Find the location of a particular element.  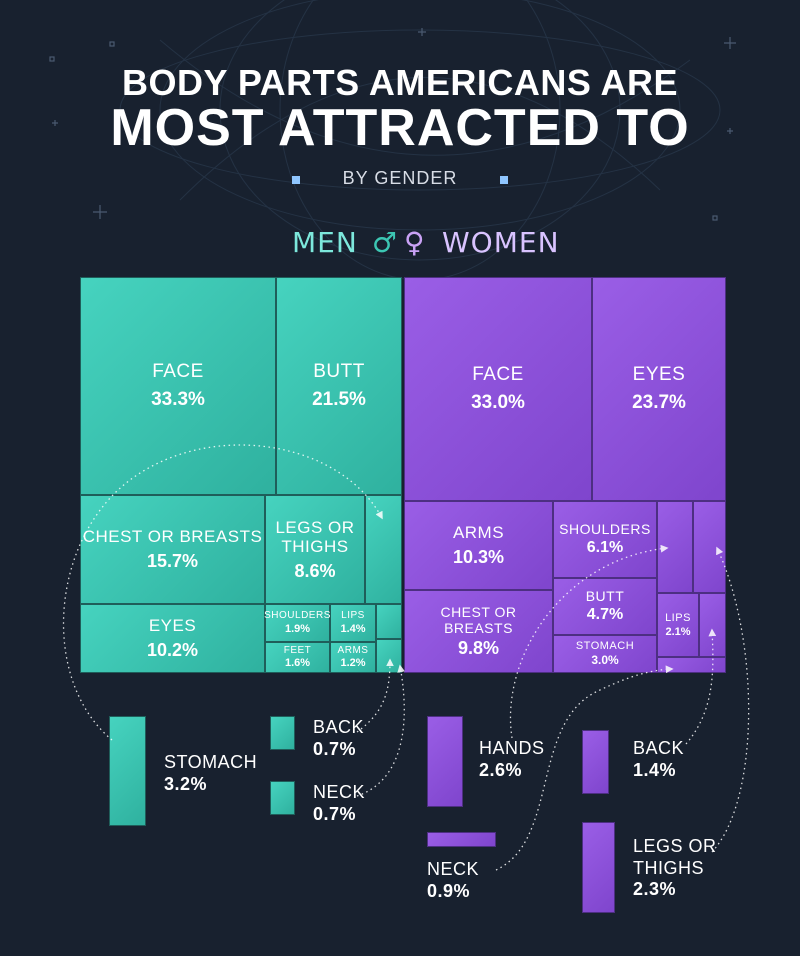

treemap-cell-men-feet: FEET 1.6% is located at coordinates (297, 657).